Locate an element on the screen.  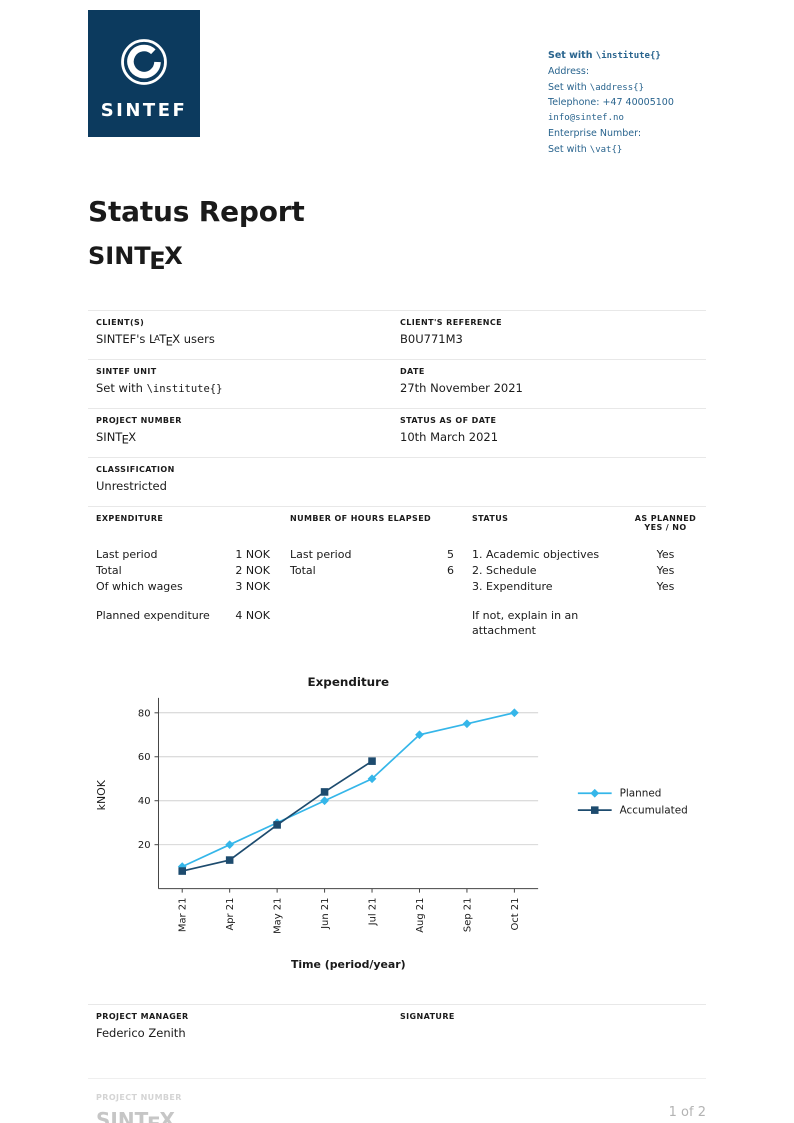
contact-email-link: info@sintef.no is located at coordinates (586, 118).